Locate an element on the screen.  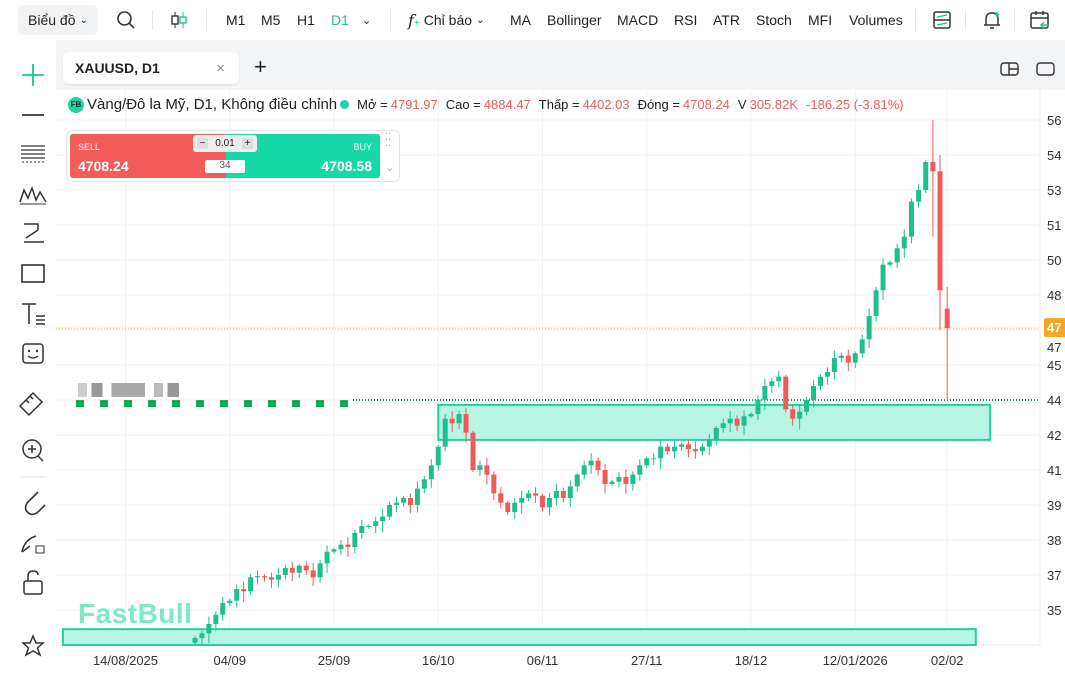
single-layout-icon is located at coordinates (1046, 69).